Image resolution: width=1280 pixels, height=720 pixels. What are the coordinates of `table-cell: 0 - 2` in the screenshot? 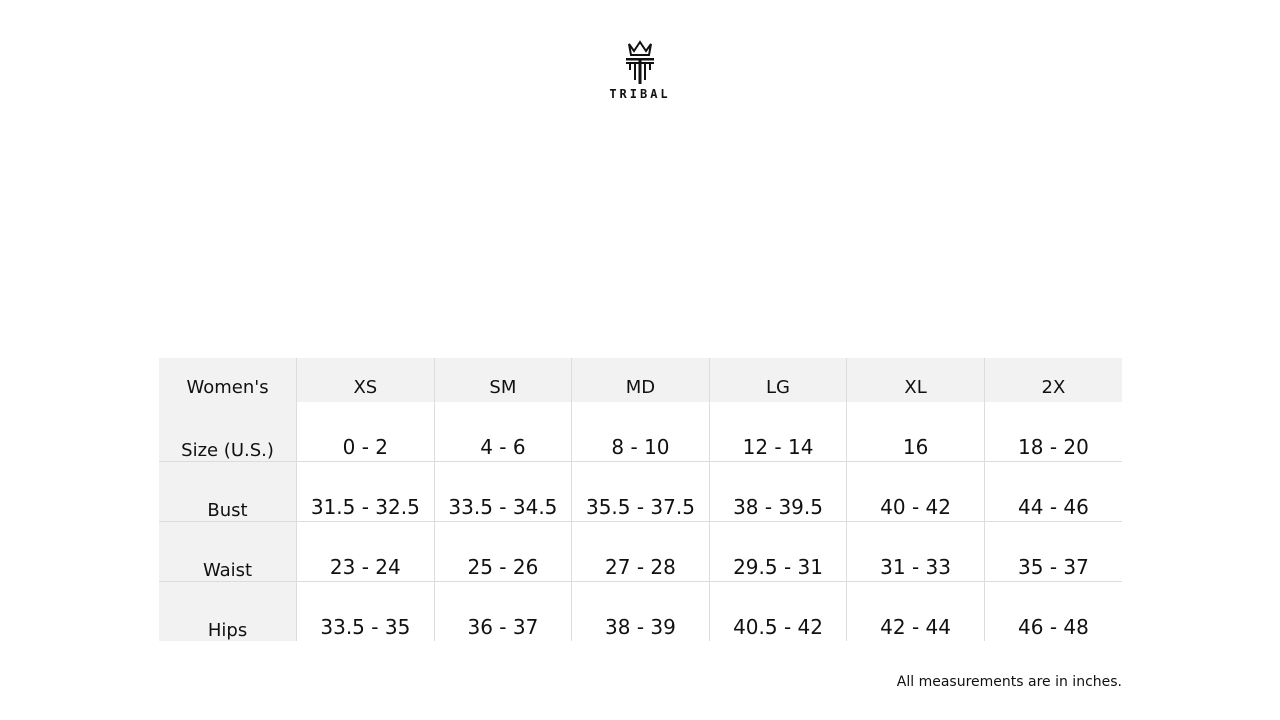 It's located at (365, 432).